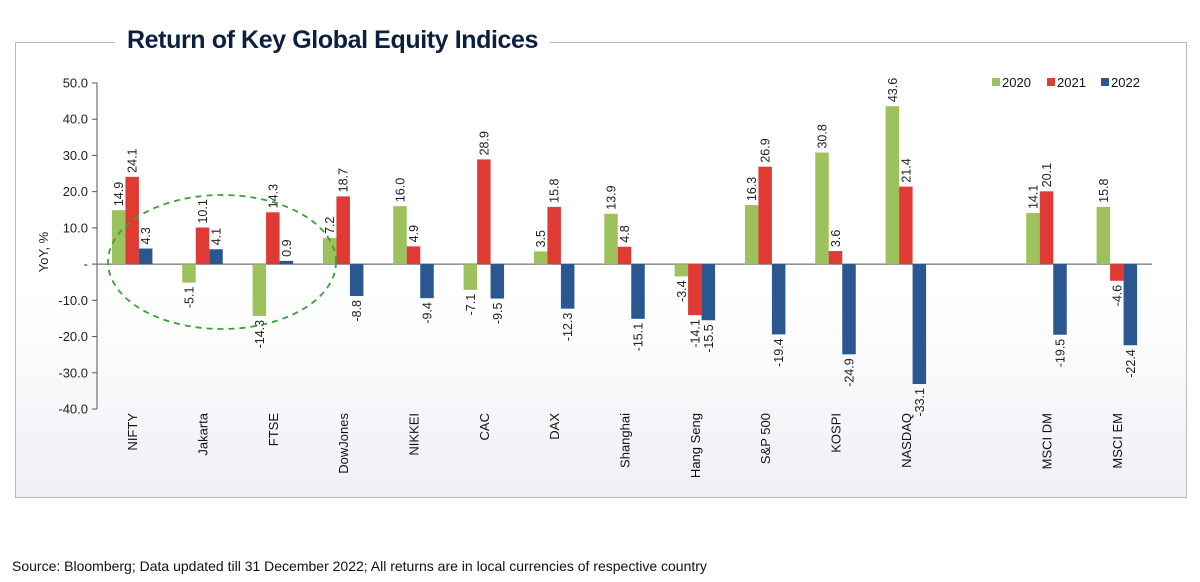  Describe the element at coordinates (203, 211) in the screenshot. I see `data-label-2021: 10.1` at that location.